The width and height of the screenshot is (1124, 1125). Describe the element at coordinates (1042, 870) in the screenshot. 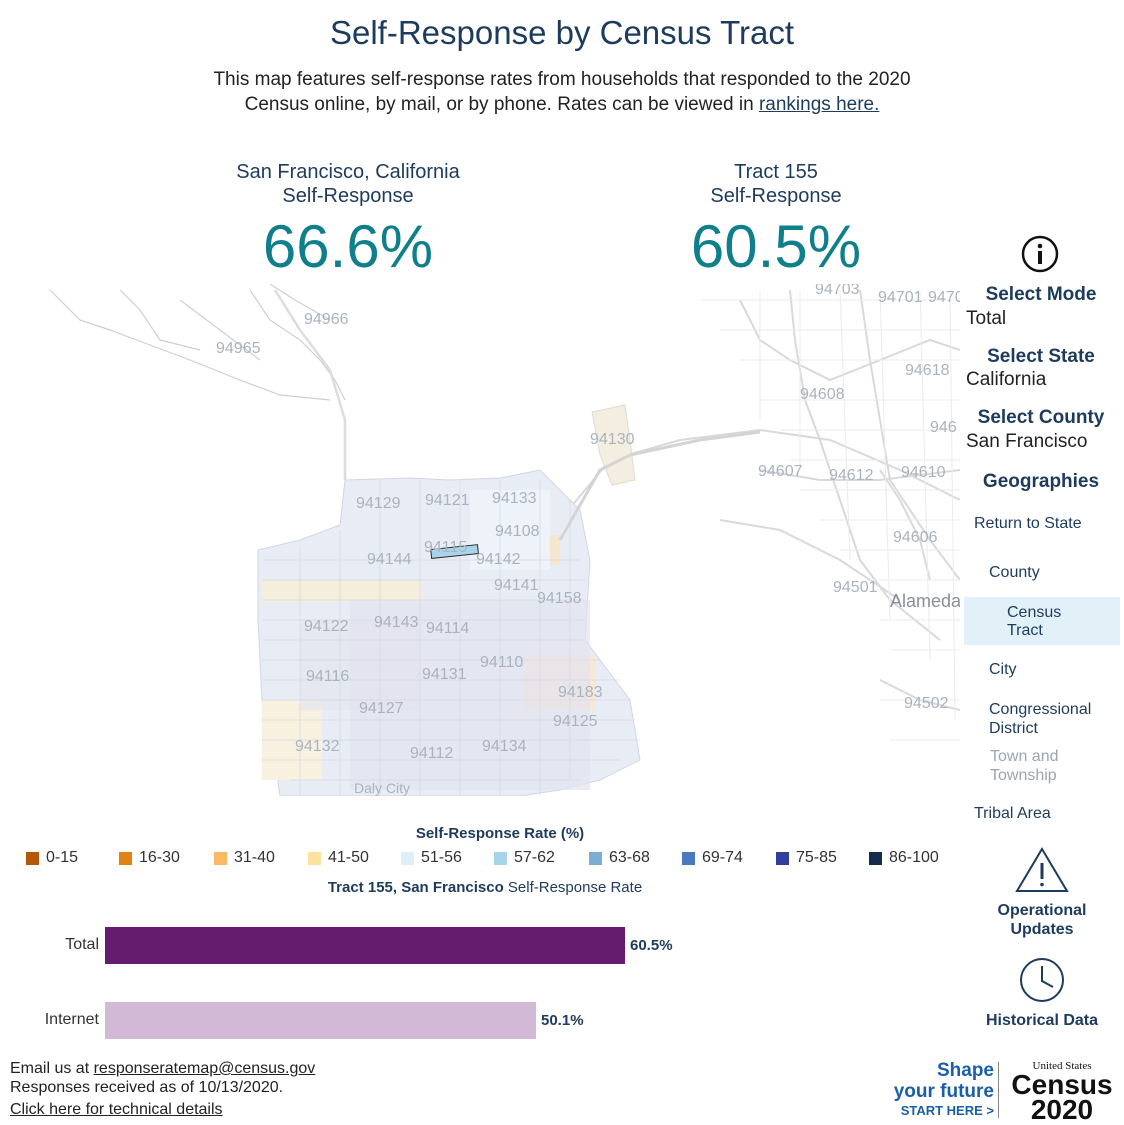

I see `warning-icon` at that location.